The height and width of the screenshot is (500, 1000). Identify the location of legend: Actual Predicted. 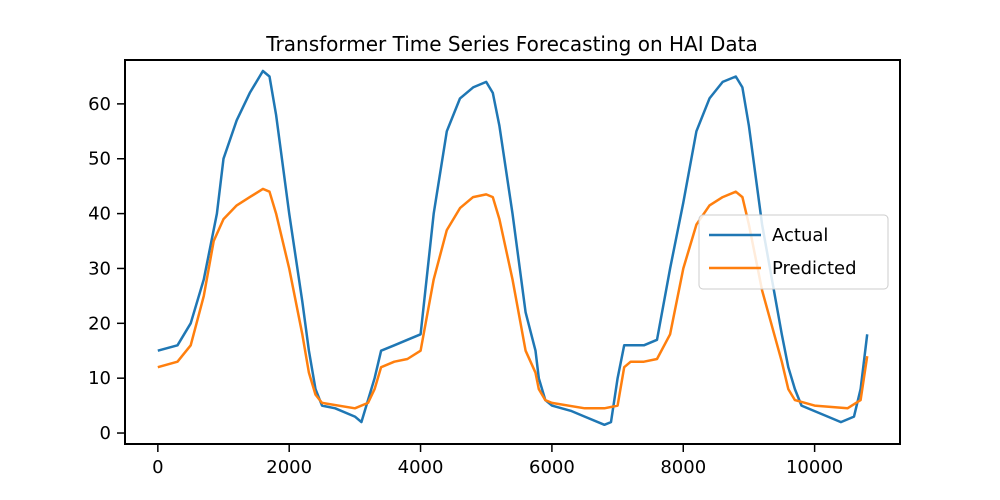
(793, 252).